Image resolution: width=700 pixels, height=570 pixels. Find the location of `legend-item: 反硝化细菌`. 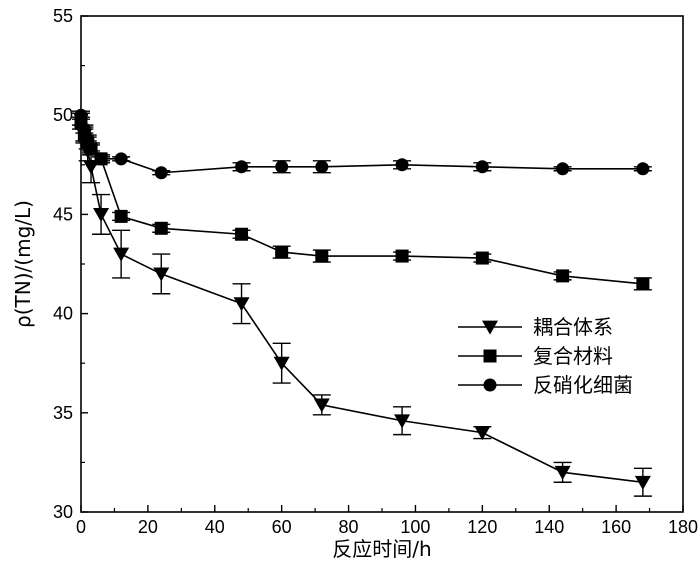

legend-item: 反硝化细菌 is located at coordinates (545, 385).